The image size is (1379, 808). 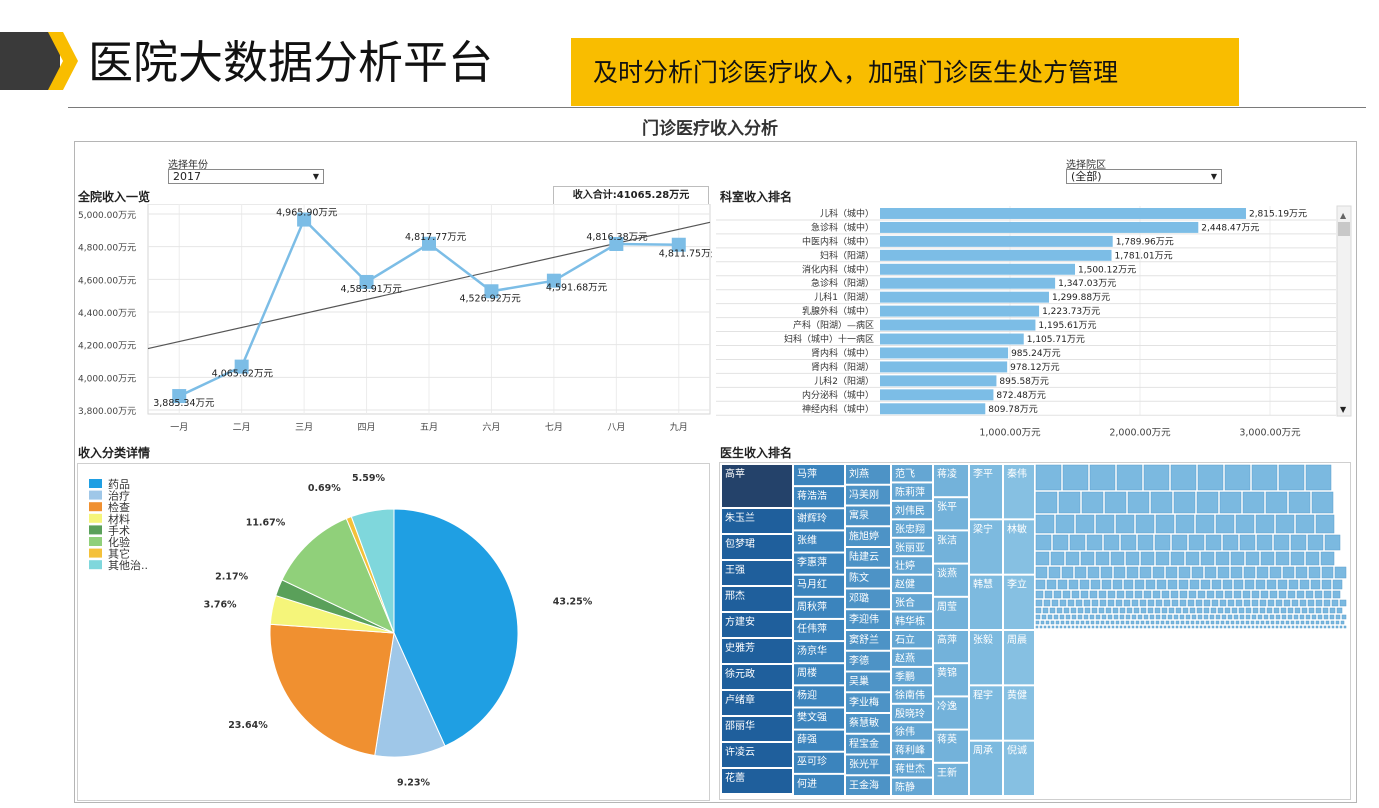 What do you see at coordinates (246, 176) in the screenshot?
I see `year-select: 2017 ▼` at bounding box center [246, 176].